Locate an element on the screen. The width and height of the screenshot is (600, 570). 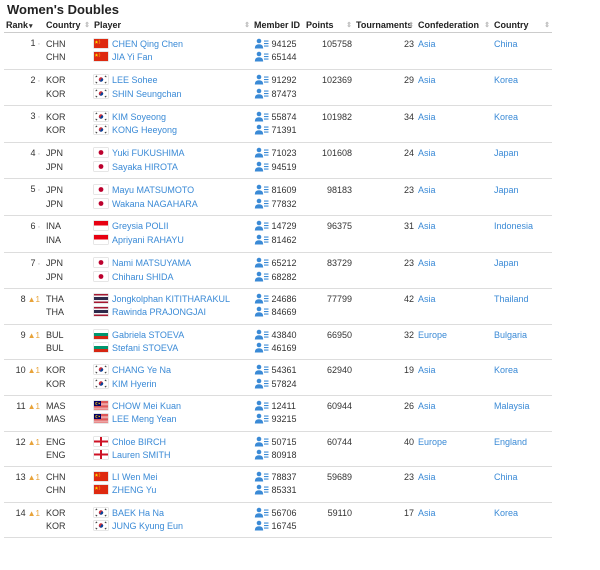
header-tournaments: Tournaments ⇕ is located at coordinates (385, 25).